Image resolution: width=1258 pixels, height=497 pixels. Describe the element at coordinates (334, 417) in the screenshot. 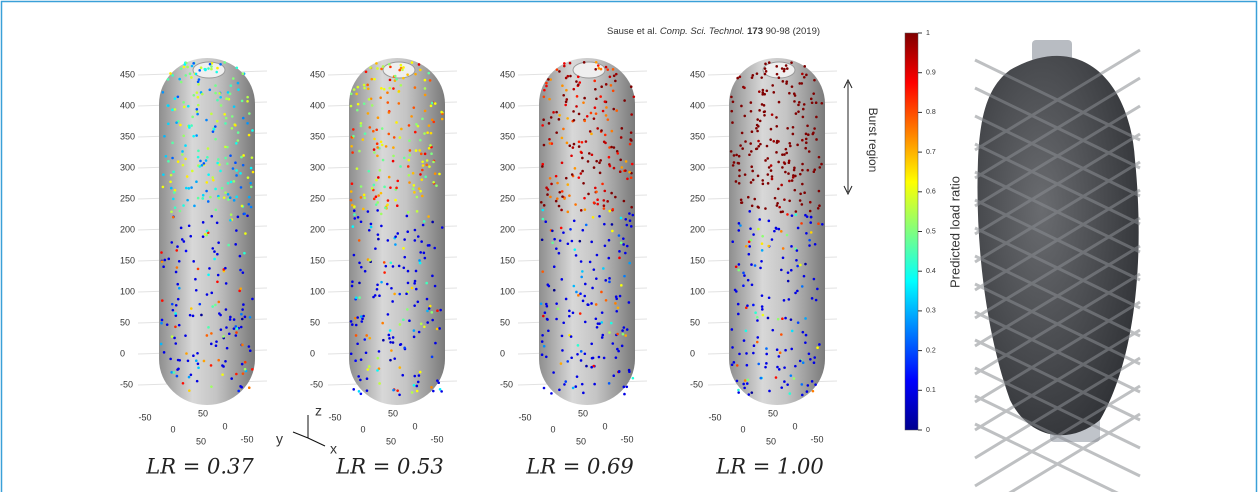

I see `x-tick-label: -50` at that location.